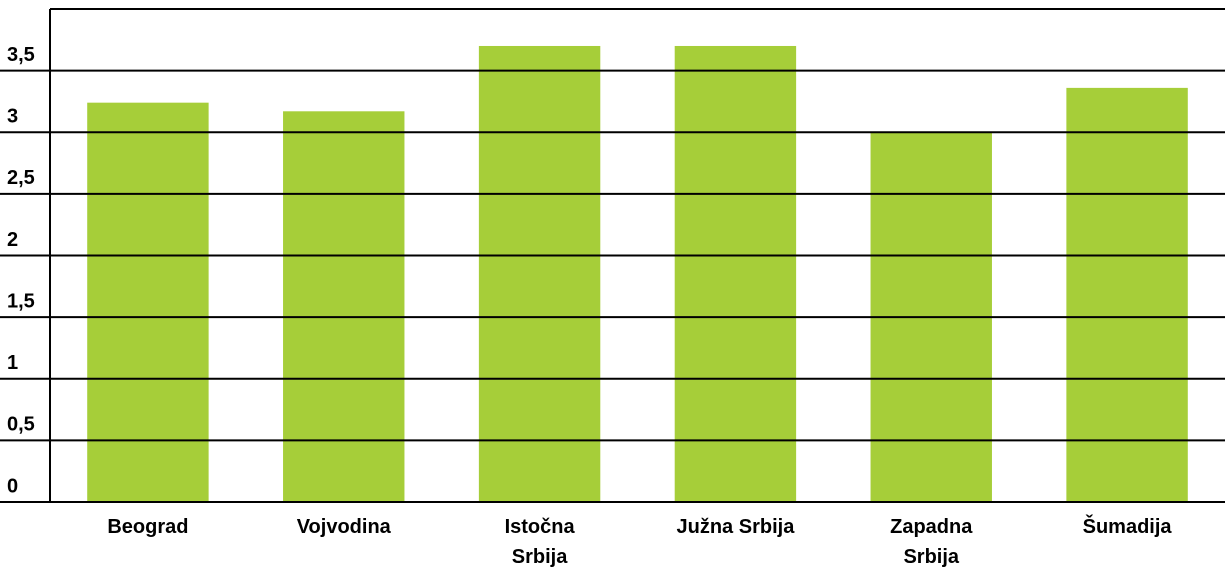 Image resolution: width=1225 pixels, height=576 pixels. I want to click on x-tick-label: Južna Srbija, so click(735, 527).